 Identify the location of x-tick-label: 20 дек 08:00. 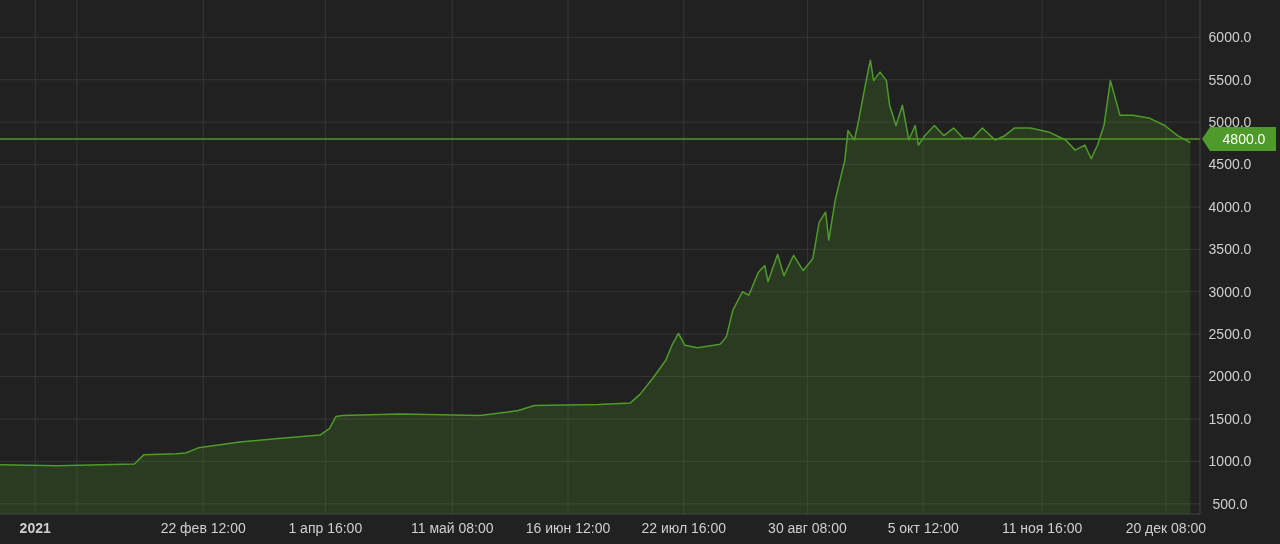
(1166, 528).